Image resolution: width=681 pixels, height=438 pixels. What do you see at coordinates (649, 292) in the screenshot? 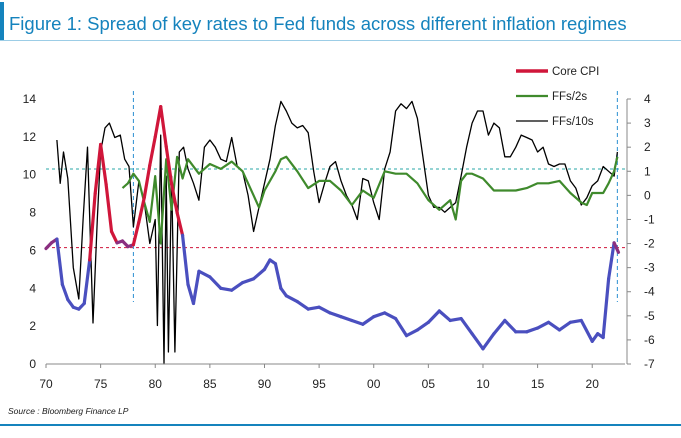
I see `right-y-tick-label: -4` at bounding box center [649, 292].